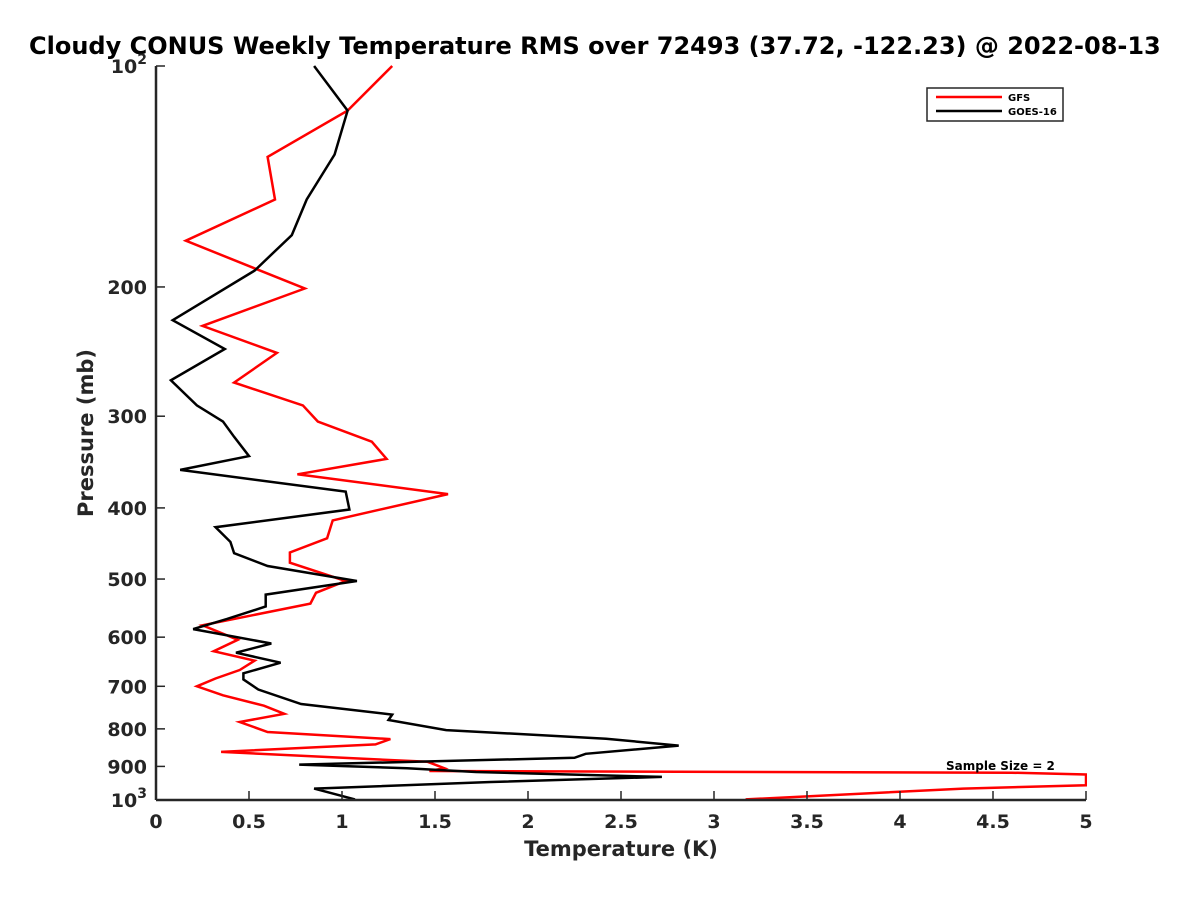  What do you see at coordinates (807, 822) in the screenshot?
I see `x-tick-label: 3.5` at bounding box center [807, 822].